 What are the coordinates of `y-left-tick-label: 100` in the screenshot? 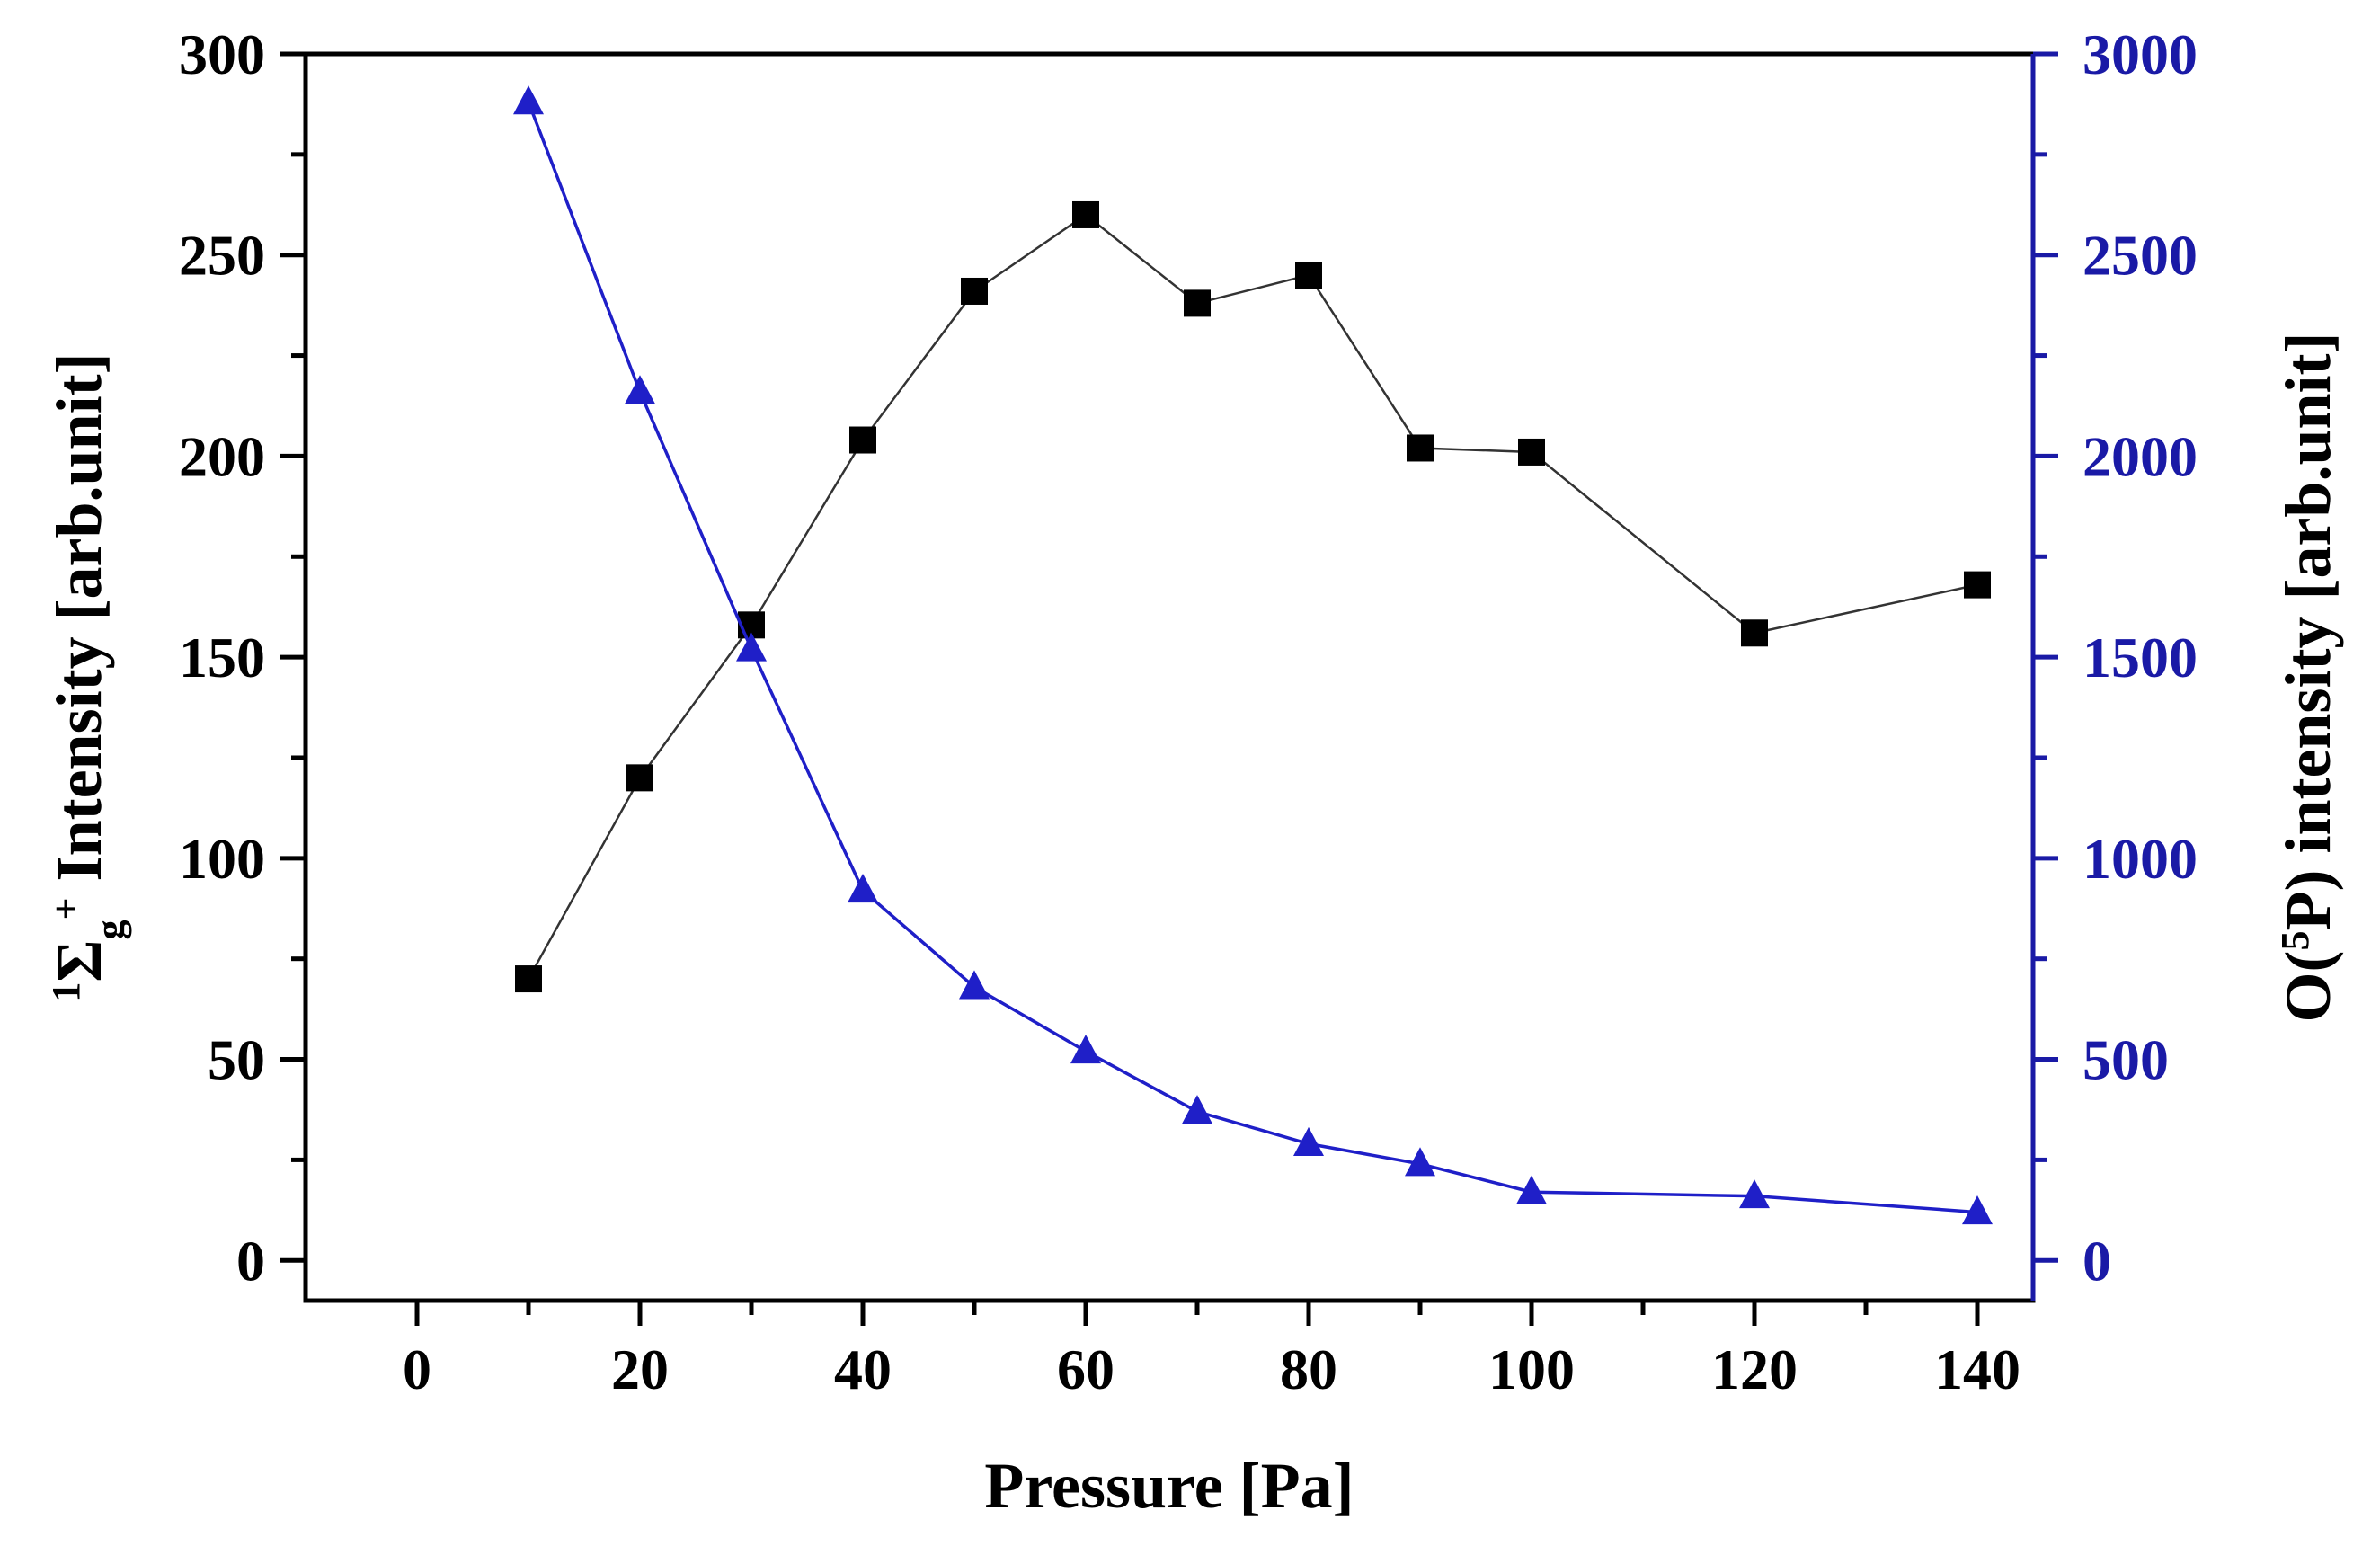 It's located at (222, 859).